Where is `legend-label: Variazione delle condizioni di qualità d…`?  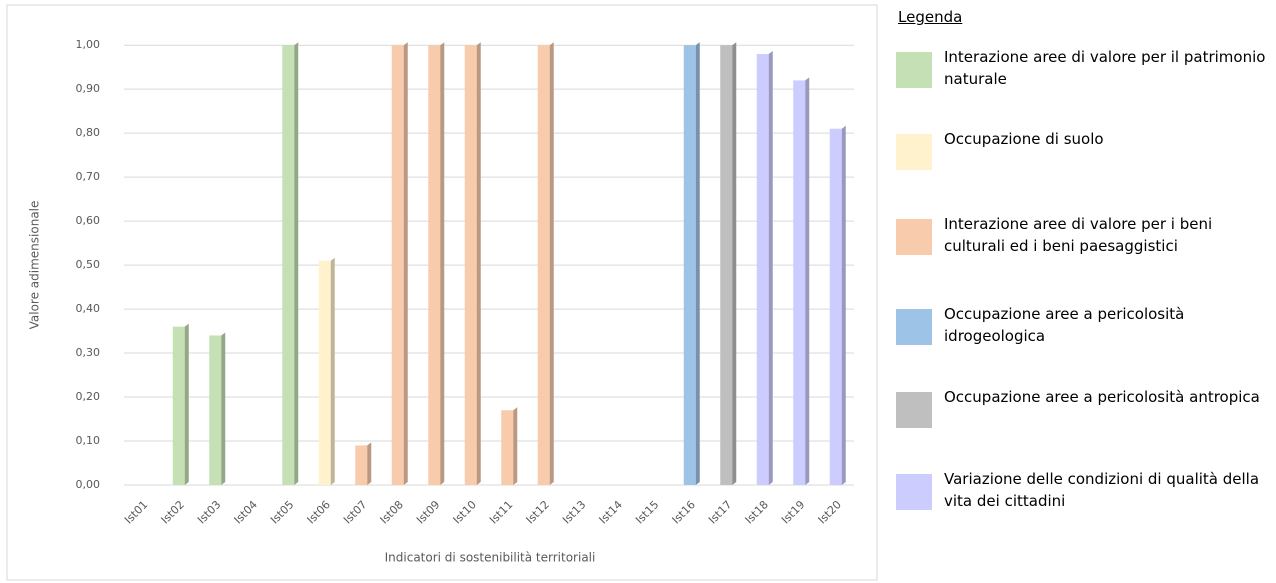 legend-label: Variazione delle condizioni di qualità d… is located at coordinates (1102, 490).